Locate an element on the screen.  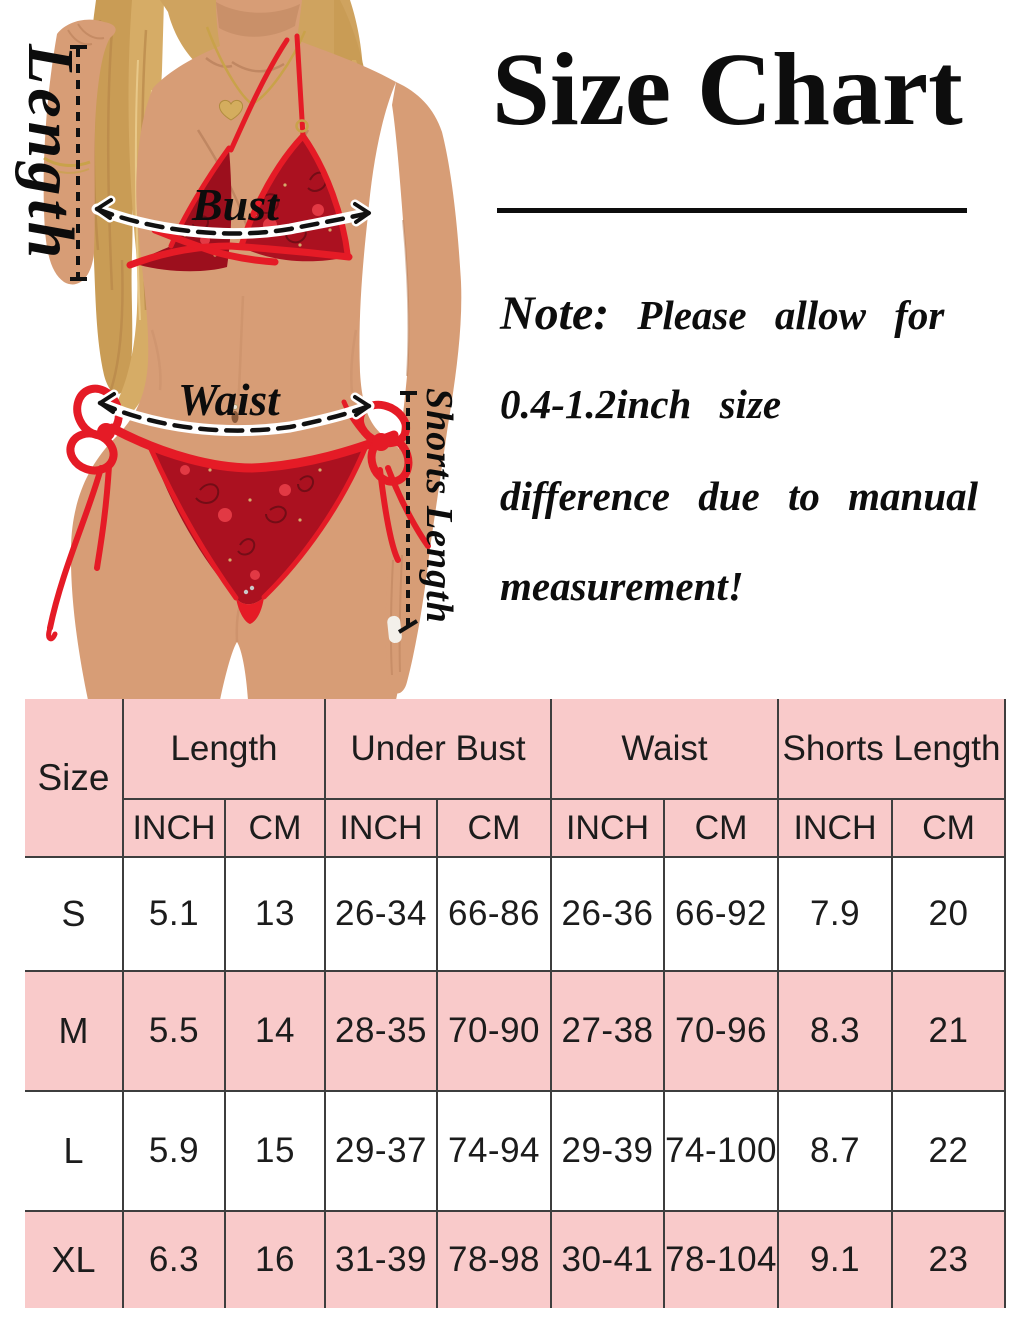
note-line-1: Note: Please allow for is located at coordinates (722, 314).